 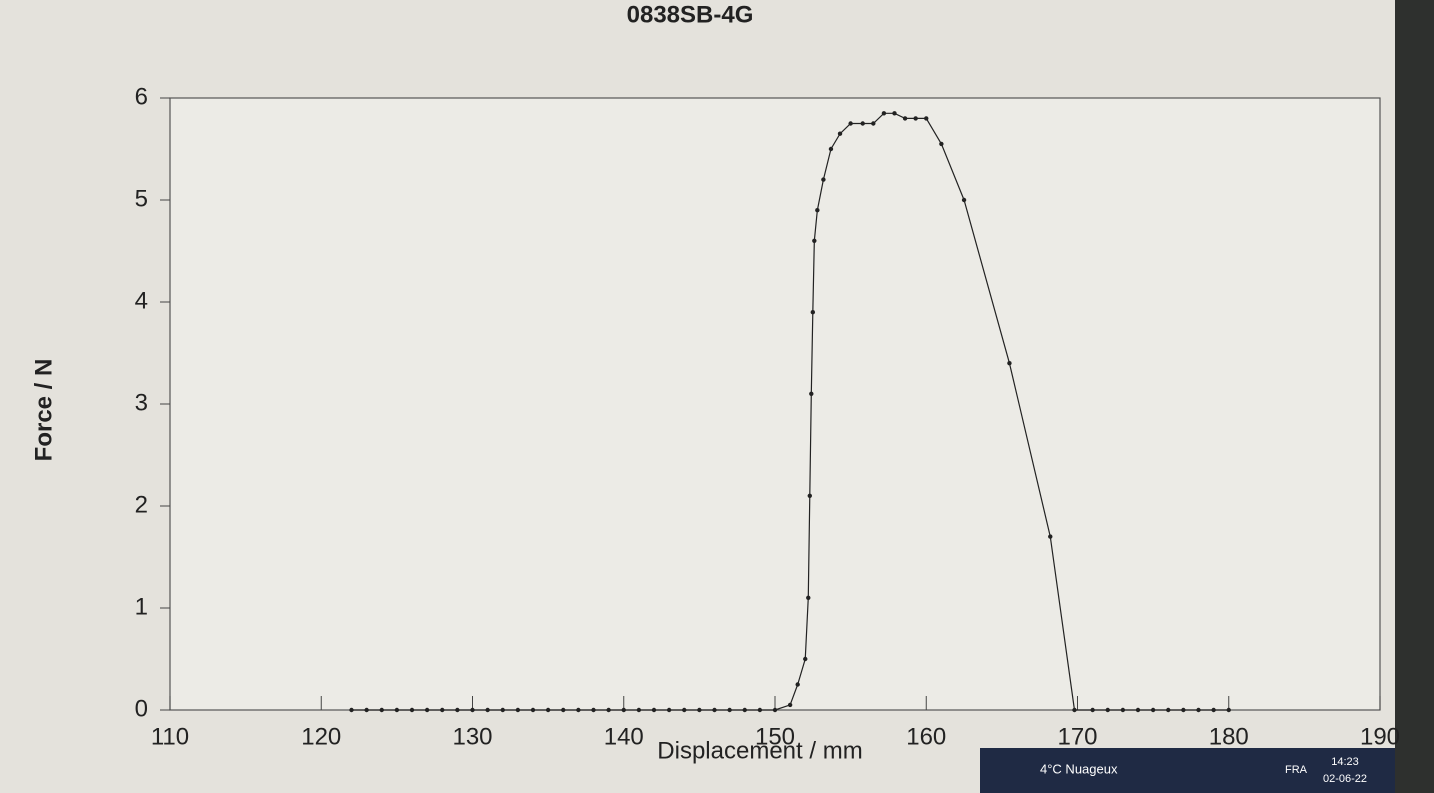 I want to click on y-axis-label: Force / N, so click(x=43, y=410).